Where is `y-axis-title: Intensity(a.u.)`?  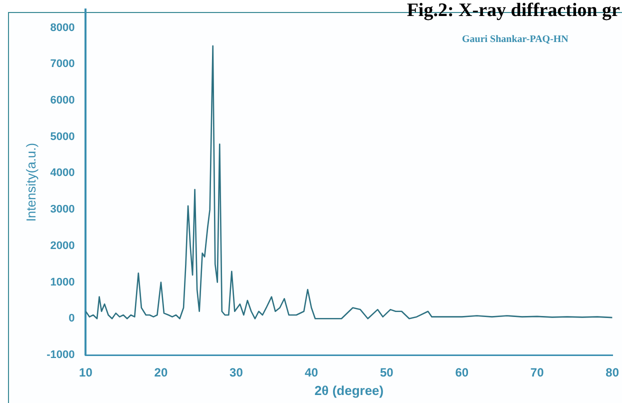 y-axis-title: Intensity(a.u.) is located at coordinates (30, 182).